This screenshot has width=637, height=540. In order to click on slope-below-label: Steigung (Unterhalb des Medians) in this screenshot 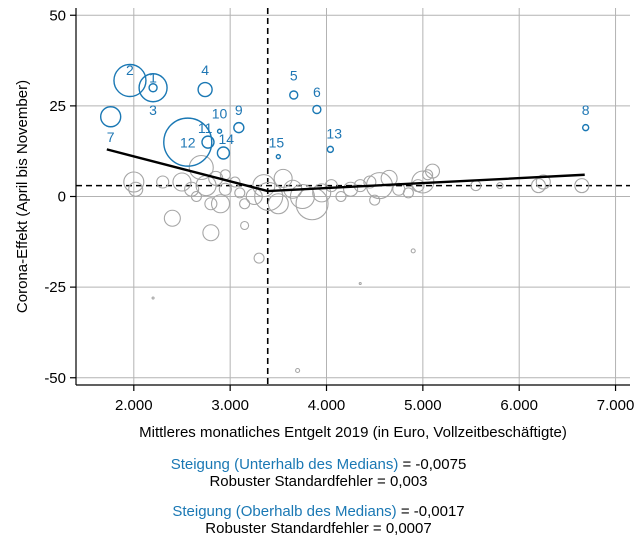, I will do `click(284, 464)`.